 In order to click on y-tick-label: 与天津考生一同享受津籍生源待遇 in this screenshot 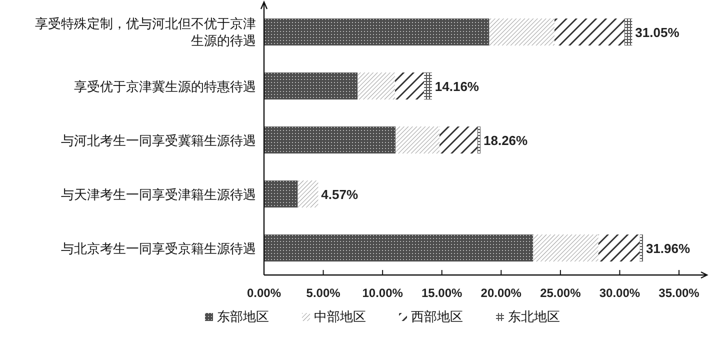, I will do `click(158, 194)`.